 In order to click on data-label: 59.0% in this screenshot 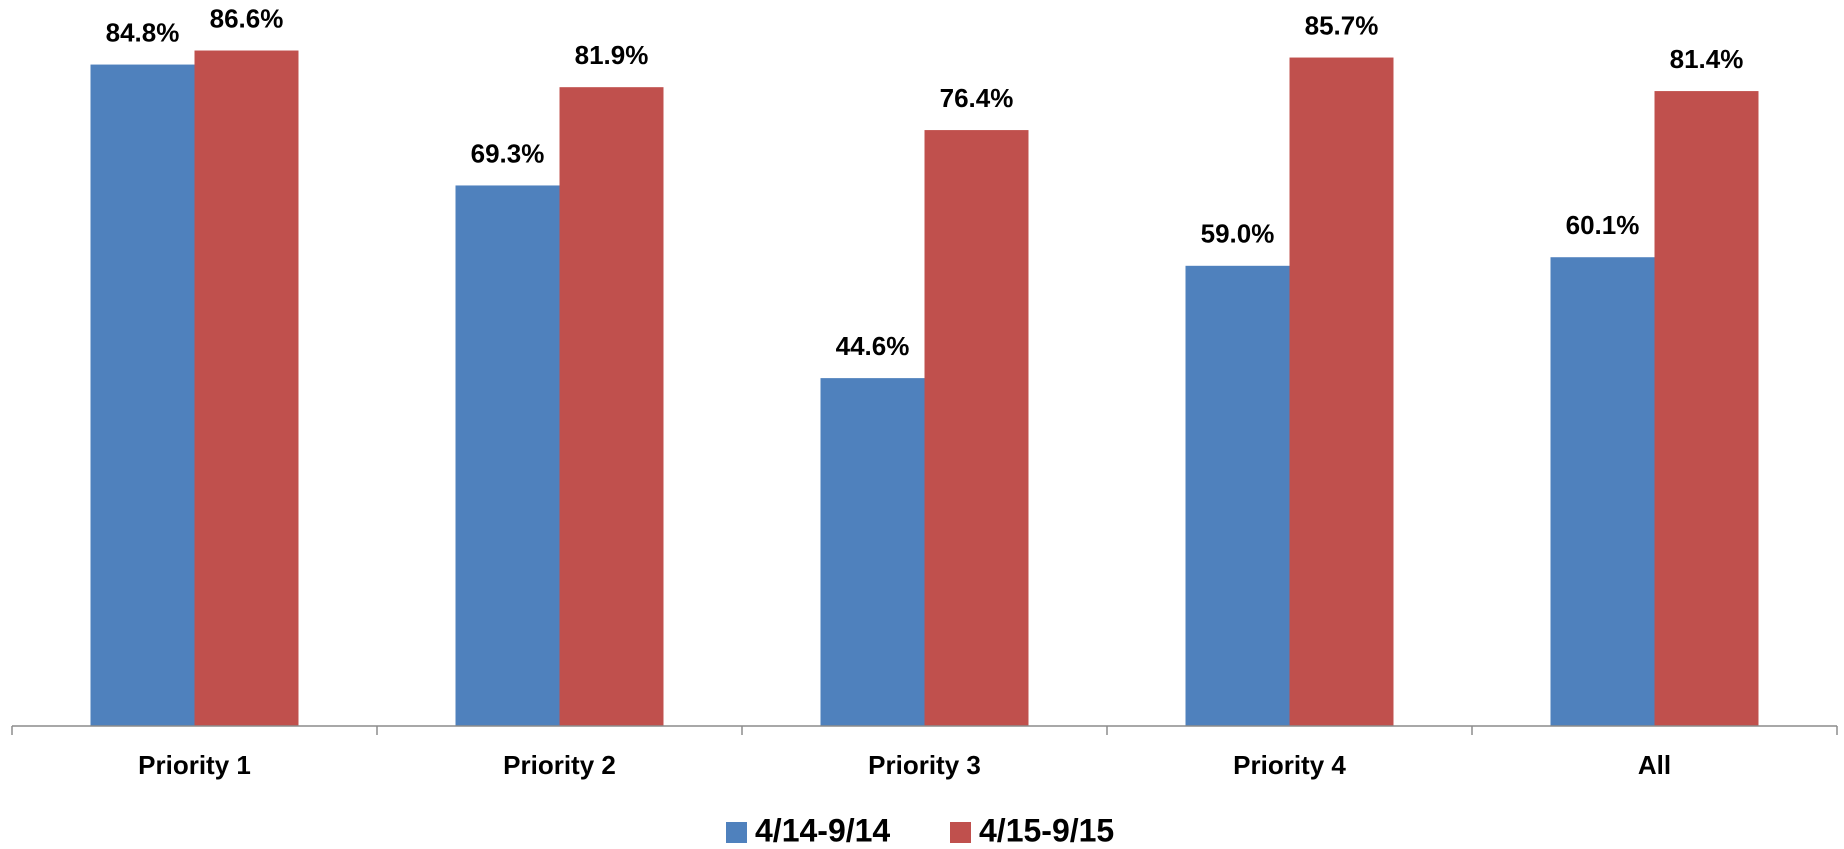, I will do `click(1238, 234)`.